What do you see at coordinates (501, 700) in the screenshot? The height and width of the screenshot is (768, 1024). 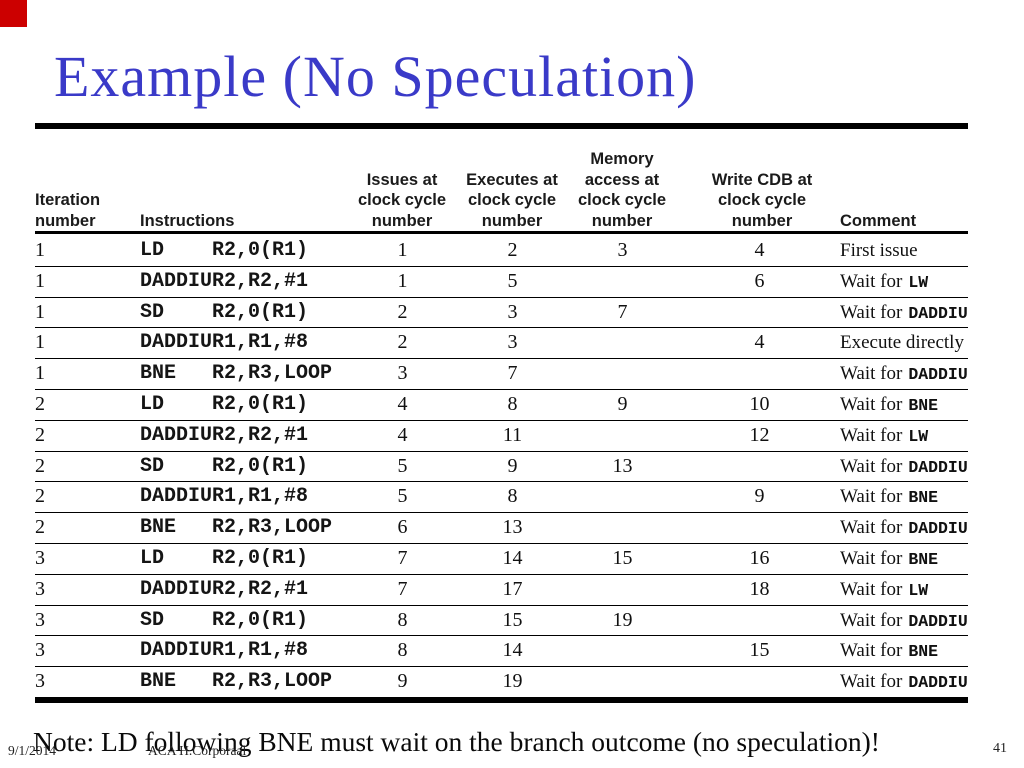 I see `table-bottom-rule` at bounding box center [501, 700].